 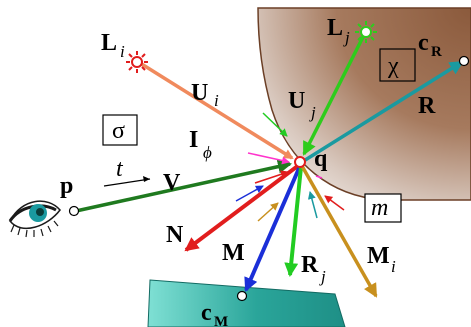 What do you see at coordinates (207, 152) in the screenshot?
I see `label-i-phi-sub: ϕ` at bounding box center [207, 152].